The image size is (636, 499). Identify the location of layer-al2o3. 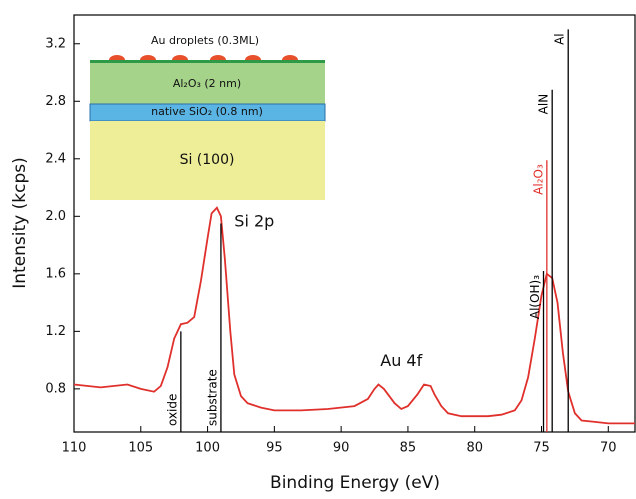
(207, 83).